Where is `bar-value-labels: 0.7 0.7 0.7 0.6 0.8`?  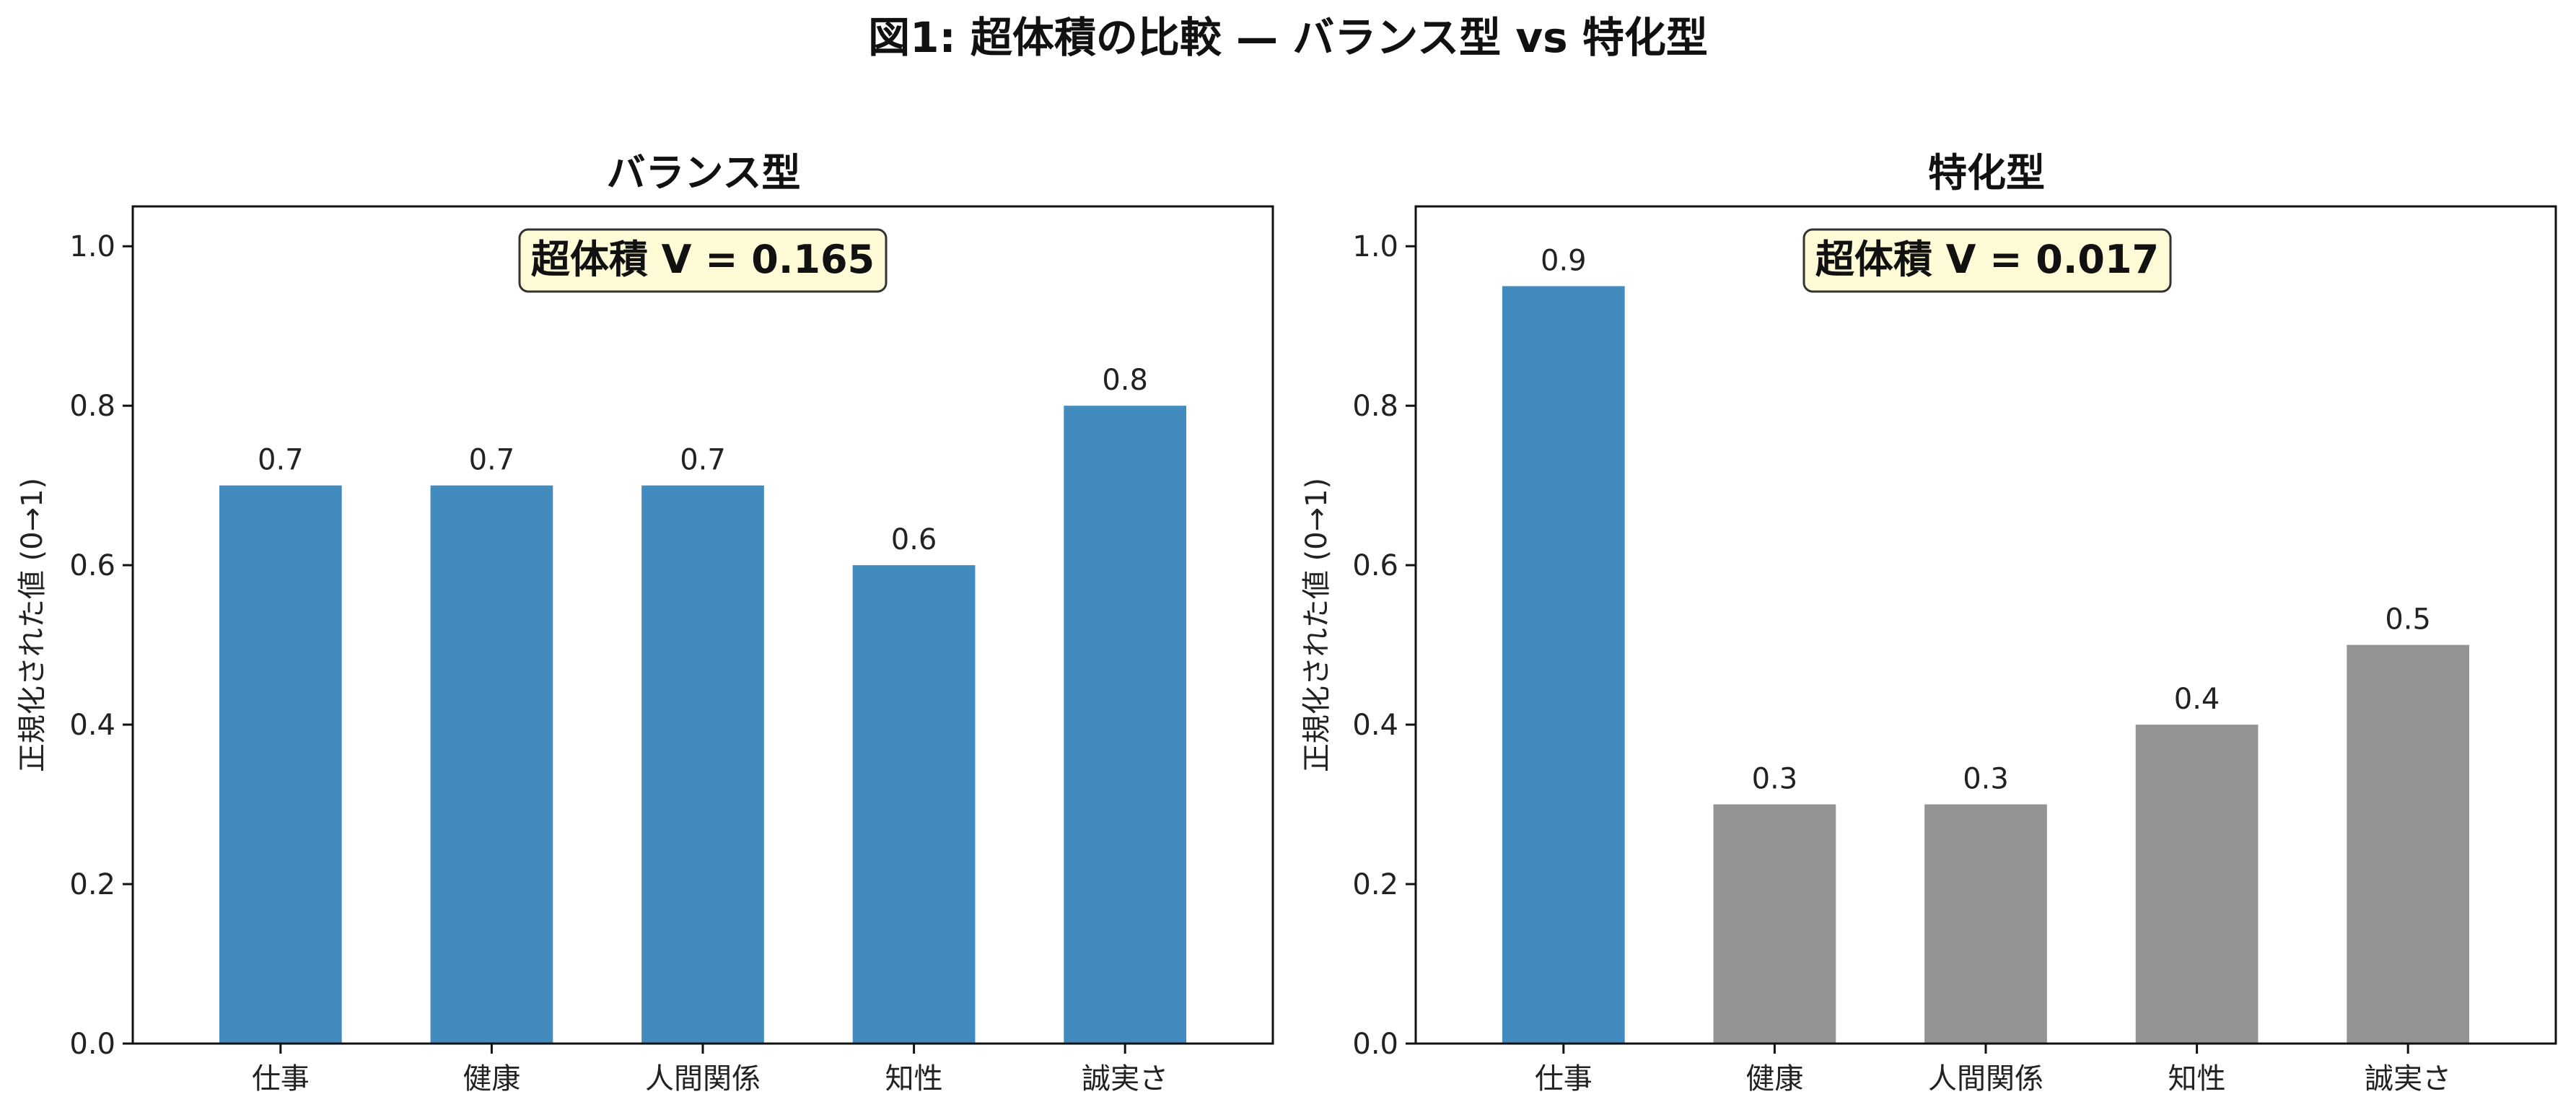
bar-value-labels: 0.7 0.7 0.7 0.6 0.8 is located at coordinates (703, 460).